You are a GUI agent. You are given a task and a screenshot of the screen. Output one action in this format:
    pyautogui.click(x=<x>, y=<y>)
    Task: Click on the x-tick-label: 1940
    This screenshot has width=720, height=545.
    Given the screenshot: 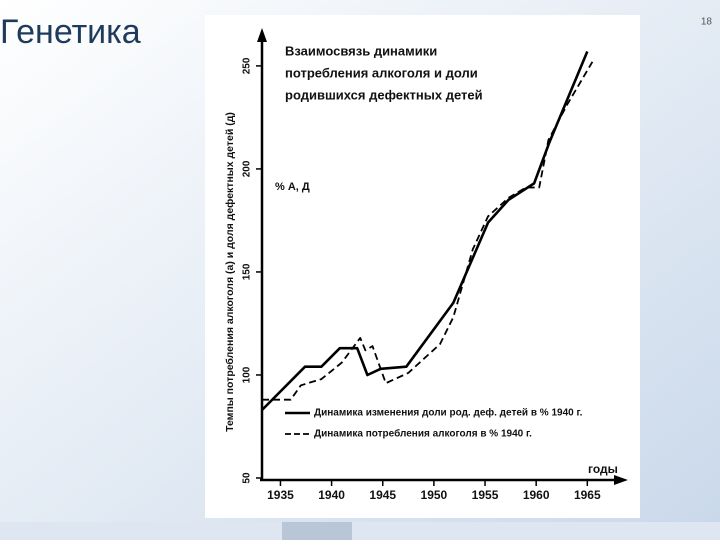 What is the action you would take?
    pyautogui.click(x=331, y=495)
    